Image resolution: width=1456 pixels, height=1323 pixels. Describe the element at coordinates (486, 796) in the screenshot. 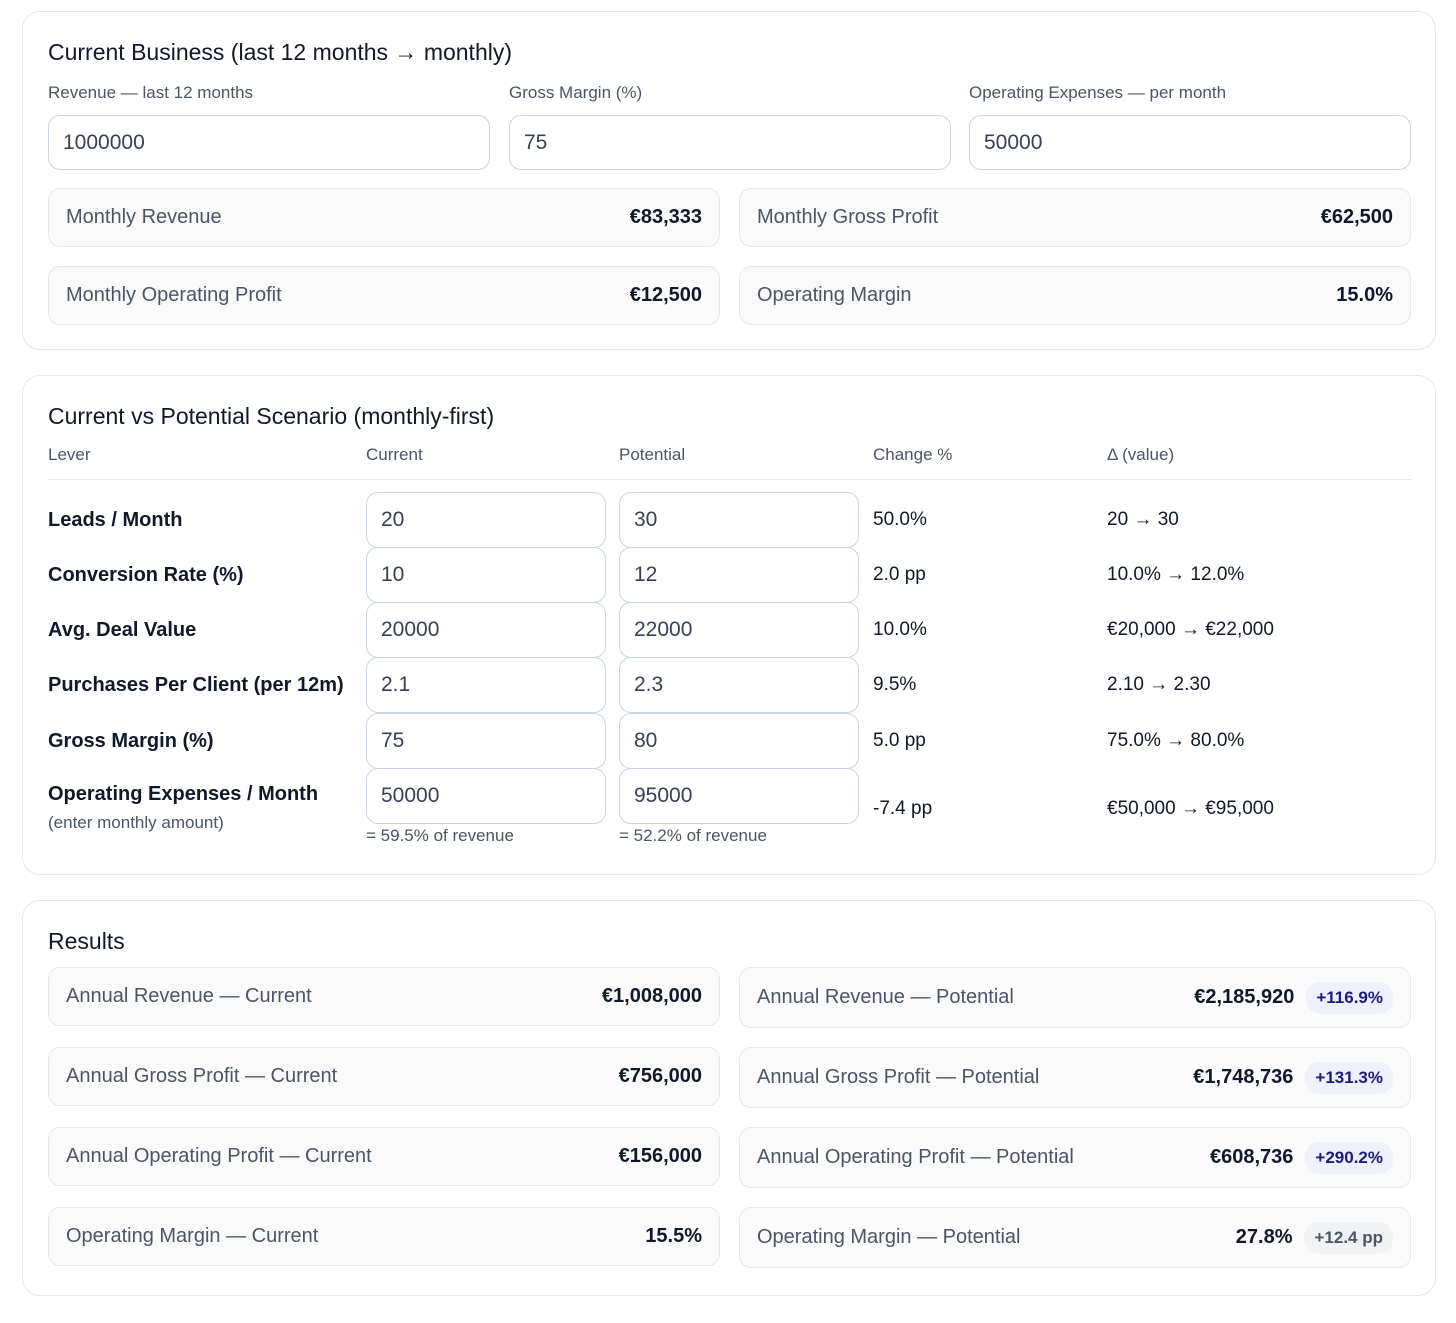

I see `opex-current-input` at that location.